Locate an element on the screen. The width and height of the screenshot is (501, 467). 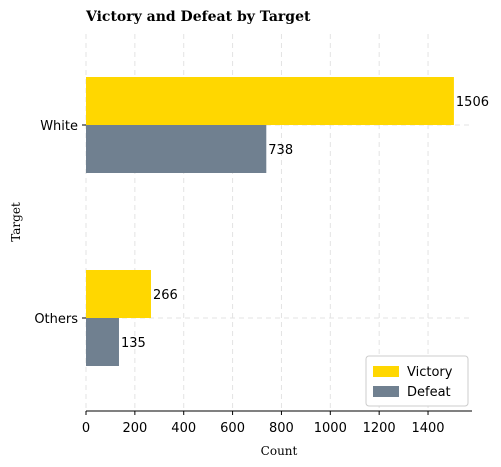
bar-victory-others is located at coordinates (118, 294).